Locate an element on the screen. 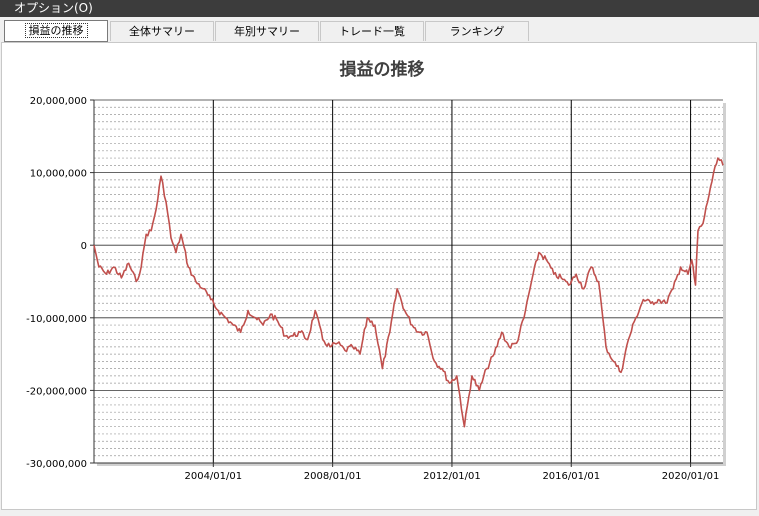 Image resolution: width=759 pixels, height=516 pixels. tab-trade-list: トレード一覧 is located at coordinates (372, 31).